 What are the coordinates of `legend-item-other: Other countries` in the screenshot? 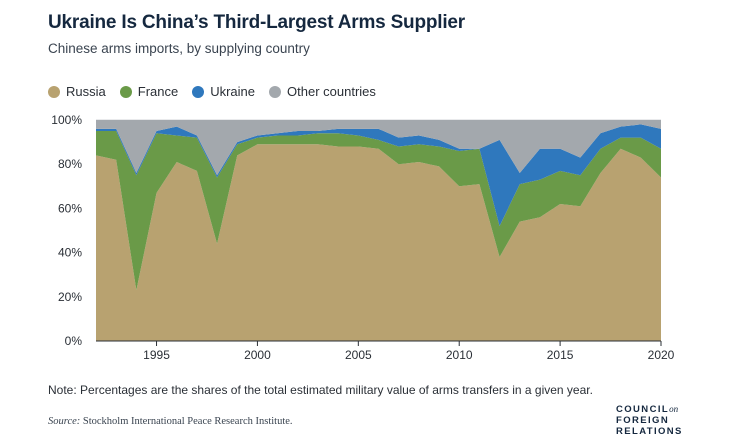 It's located at (322, 91).